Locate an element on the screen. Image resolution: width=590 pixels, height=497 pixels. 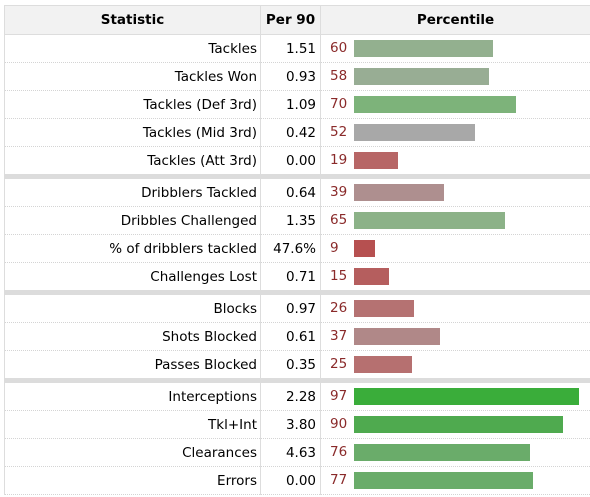
percentile-cell: 97 is located at coordinates (455, 394).